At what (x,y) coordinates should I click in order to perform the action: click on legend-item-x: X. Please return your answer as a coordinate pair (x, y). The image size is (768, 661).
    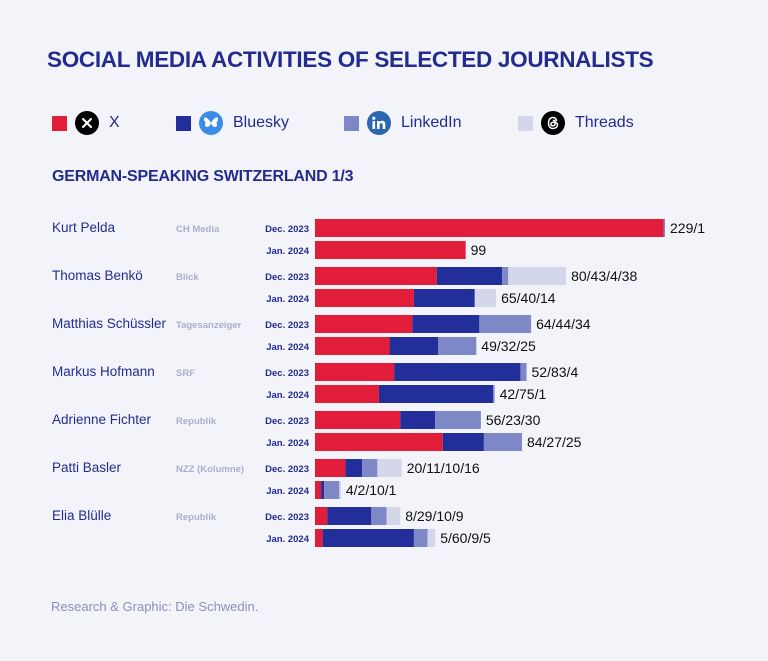
    Looking at the image, I should click on (86, 123).